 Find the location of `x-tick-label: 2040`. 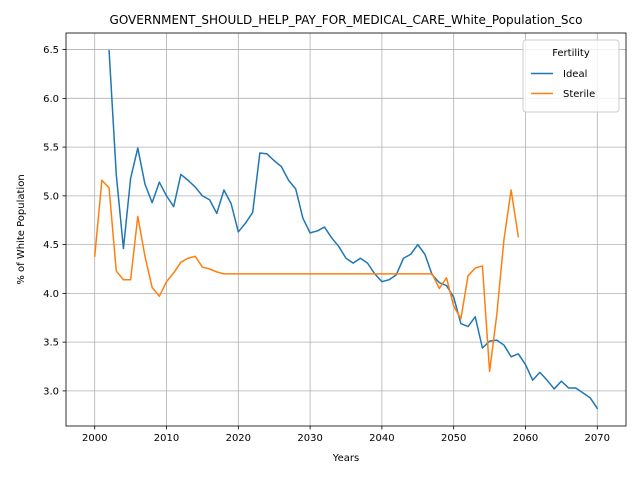

x-tick-label: 2040 is located at coordinates (381, 438).